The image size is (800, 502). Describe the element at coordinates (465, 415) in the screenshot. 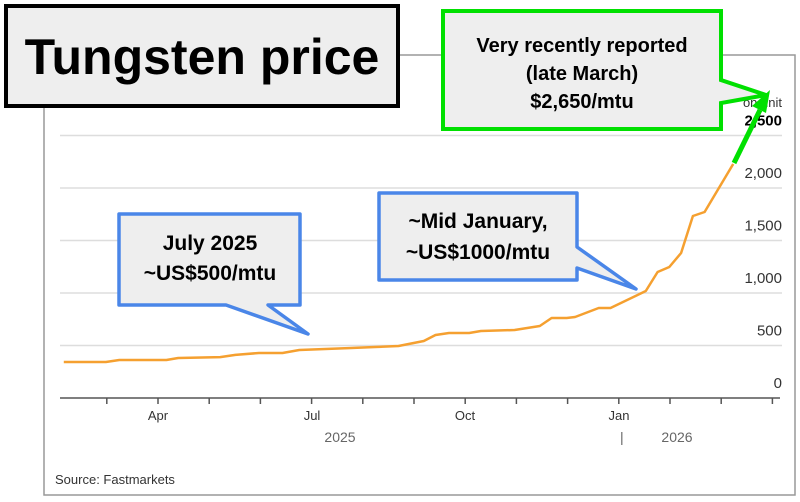

I see `x-tick-label: Oct` at that location.